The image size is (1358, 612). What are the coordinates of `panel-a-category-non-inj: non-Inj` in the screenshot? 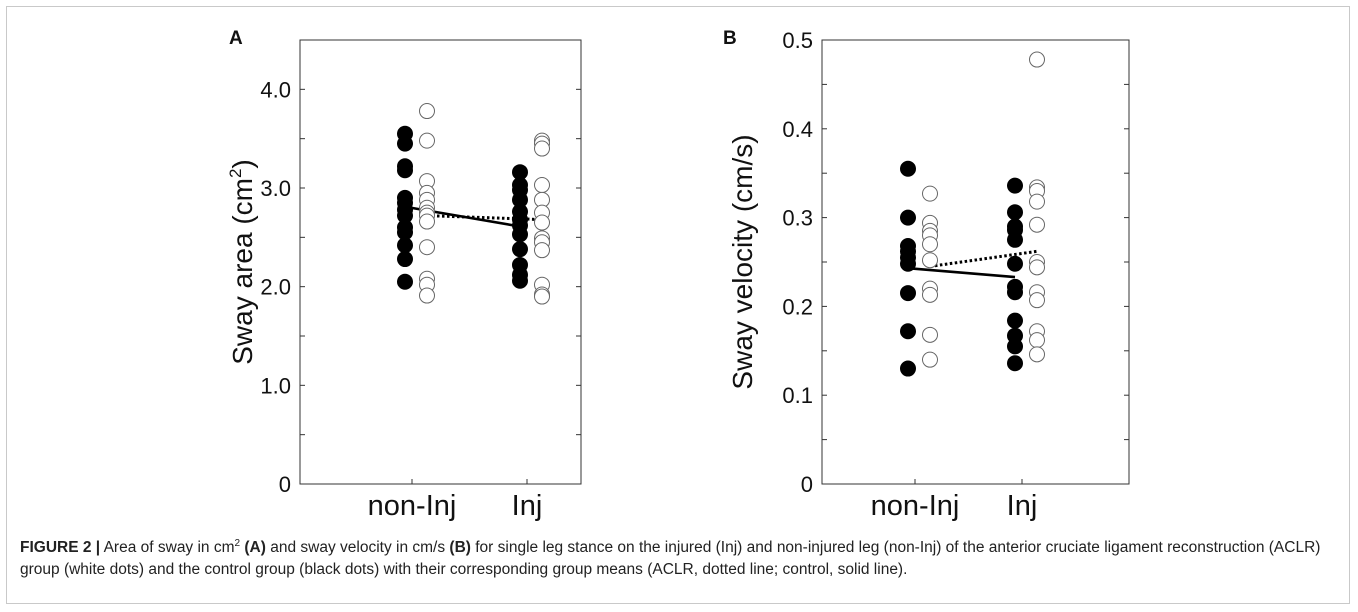 It's located at (412, 506).